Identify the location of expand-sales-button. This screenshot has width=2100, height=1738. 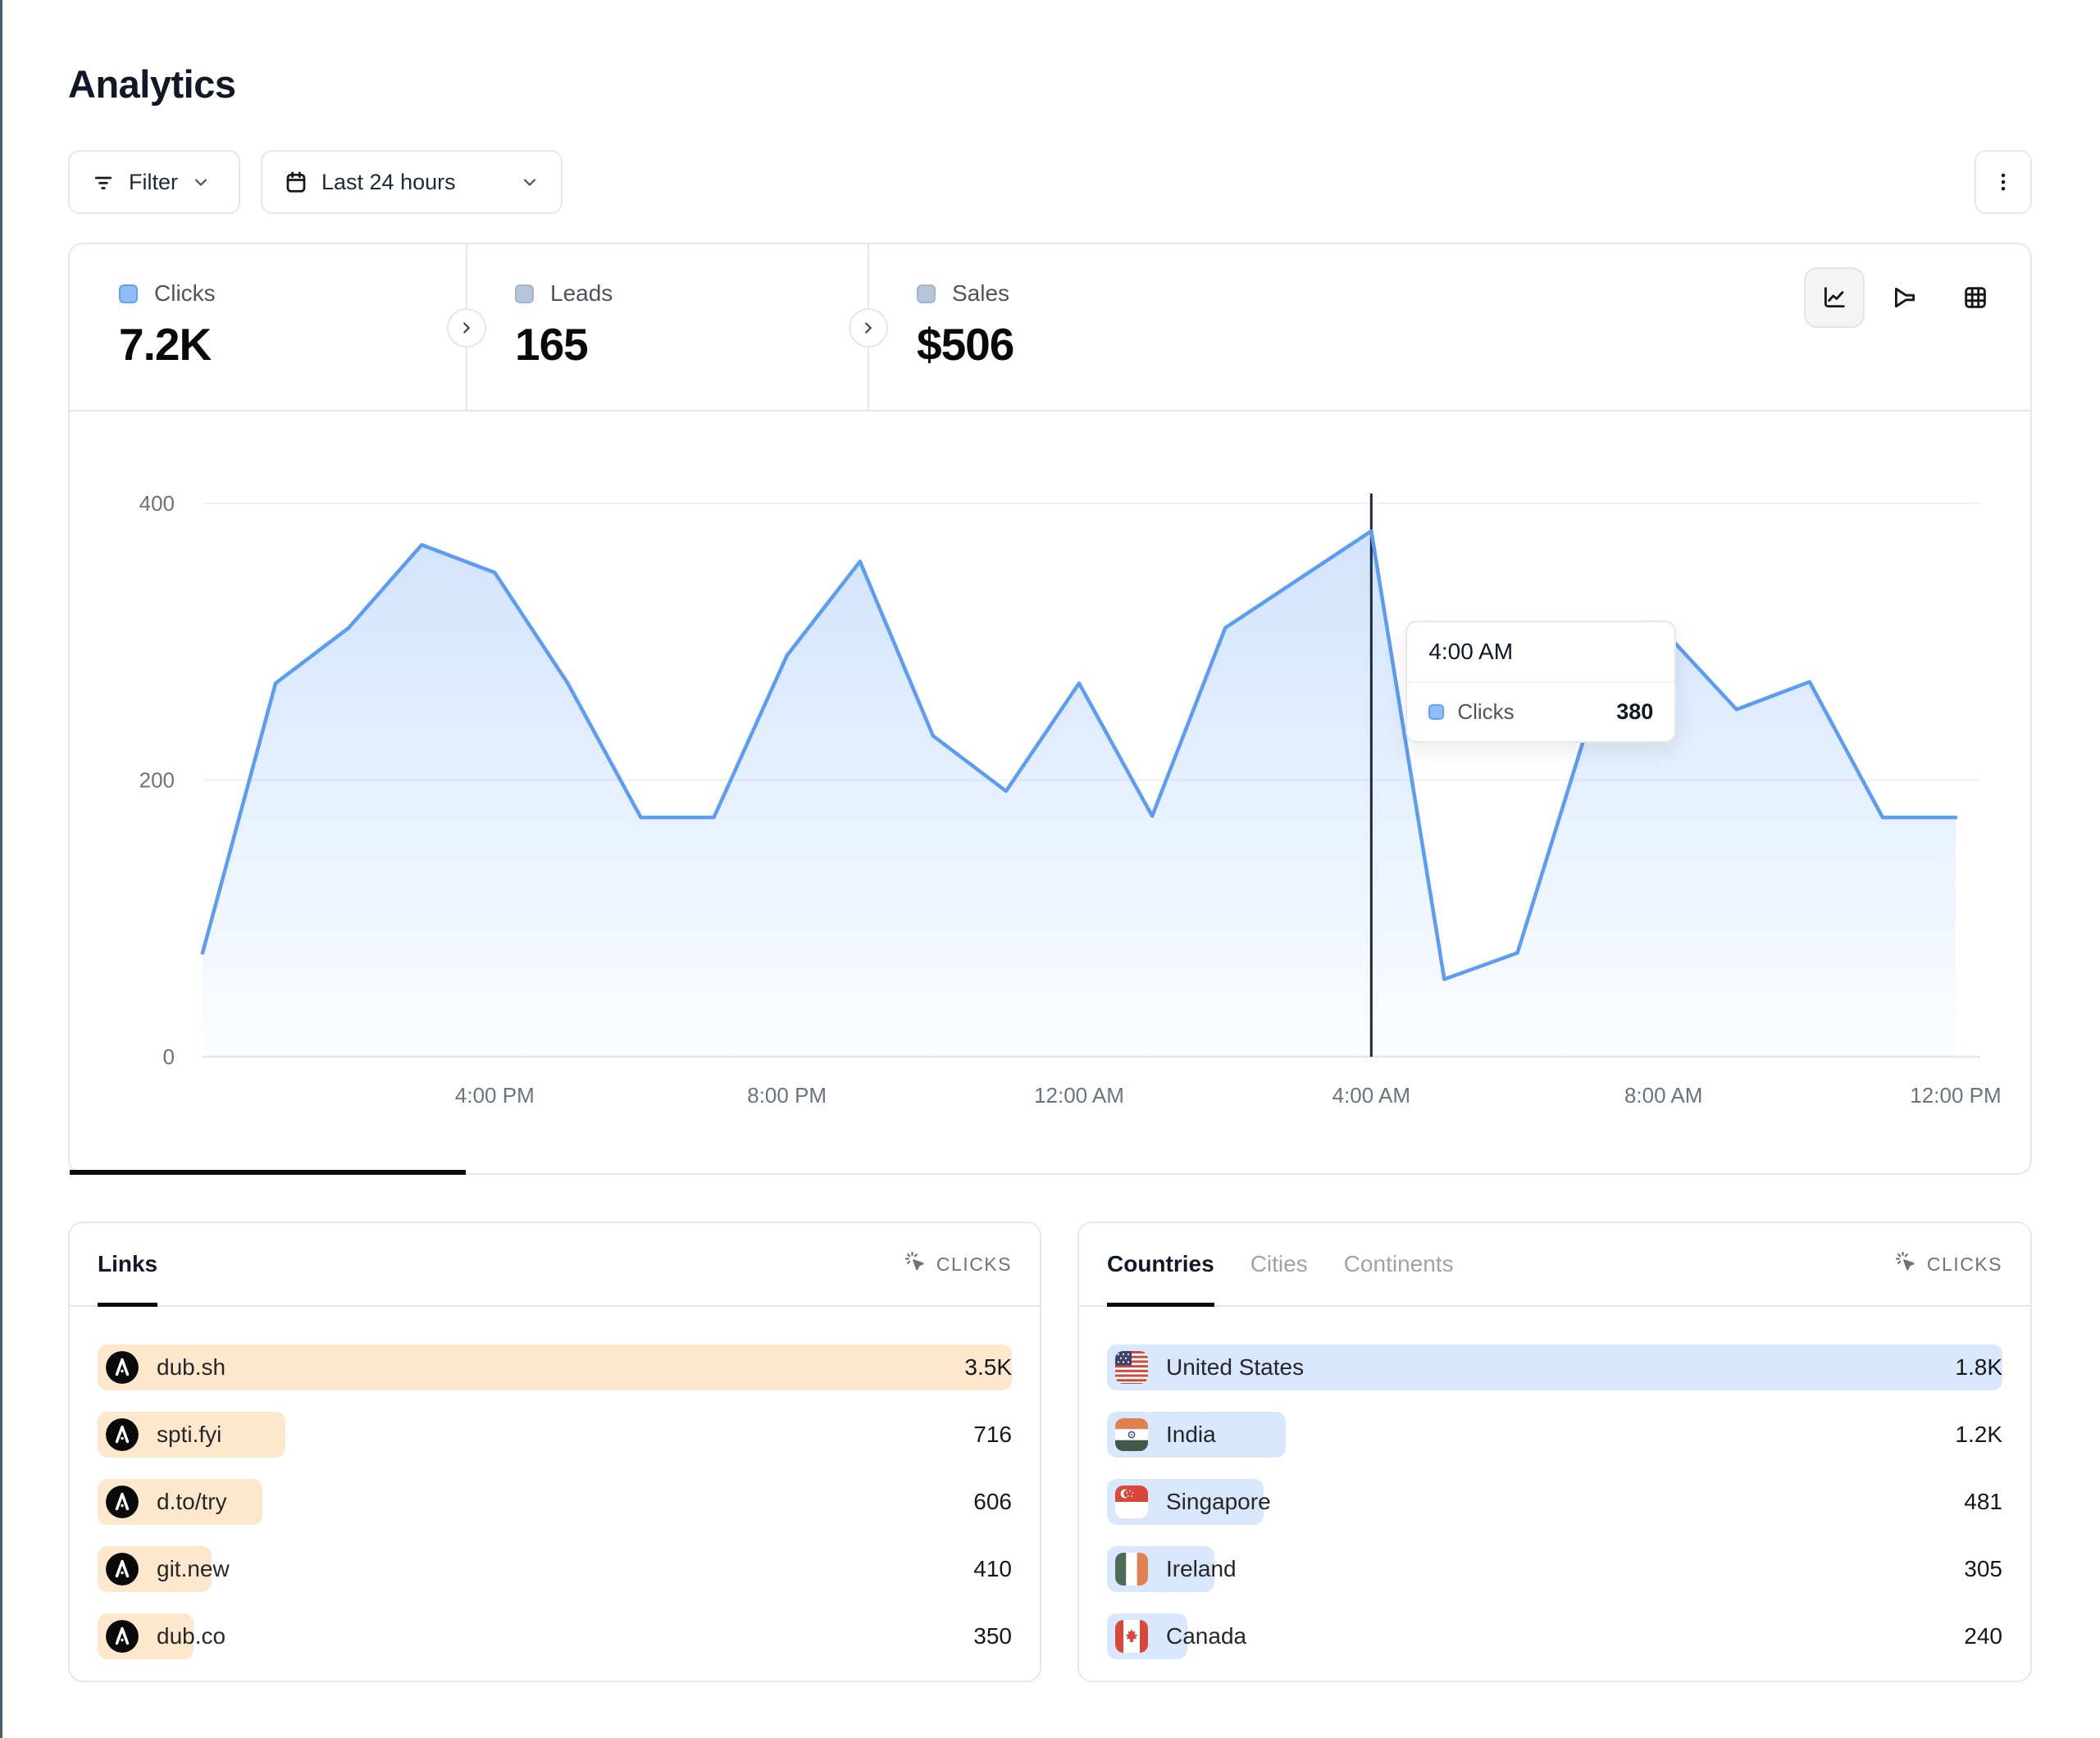
(868, 328).